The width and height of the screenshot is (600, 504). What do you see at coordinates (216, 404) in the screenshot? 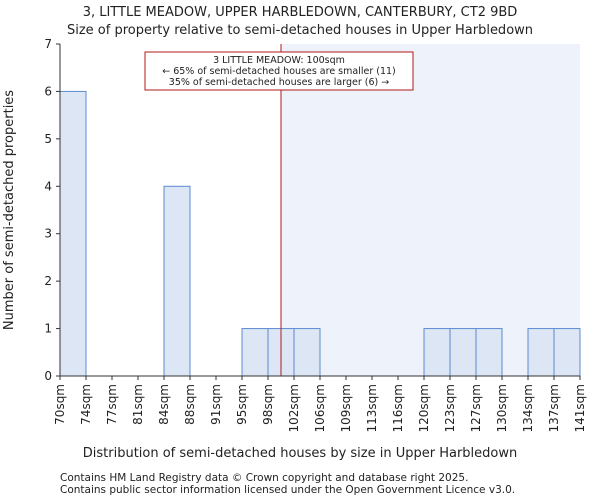
I see `x-tick-label: 91sqm` at bounding box center [216, 404].